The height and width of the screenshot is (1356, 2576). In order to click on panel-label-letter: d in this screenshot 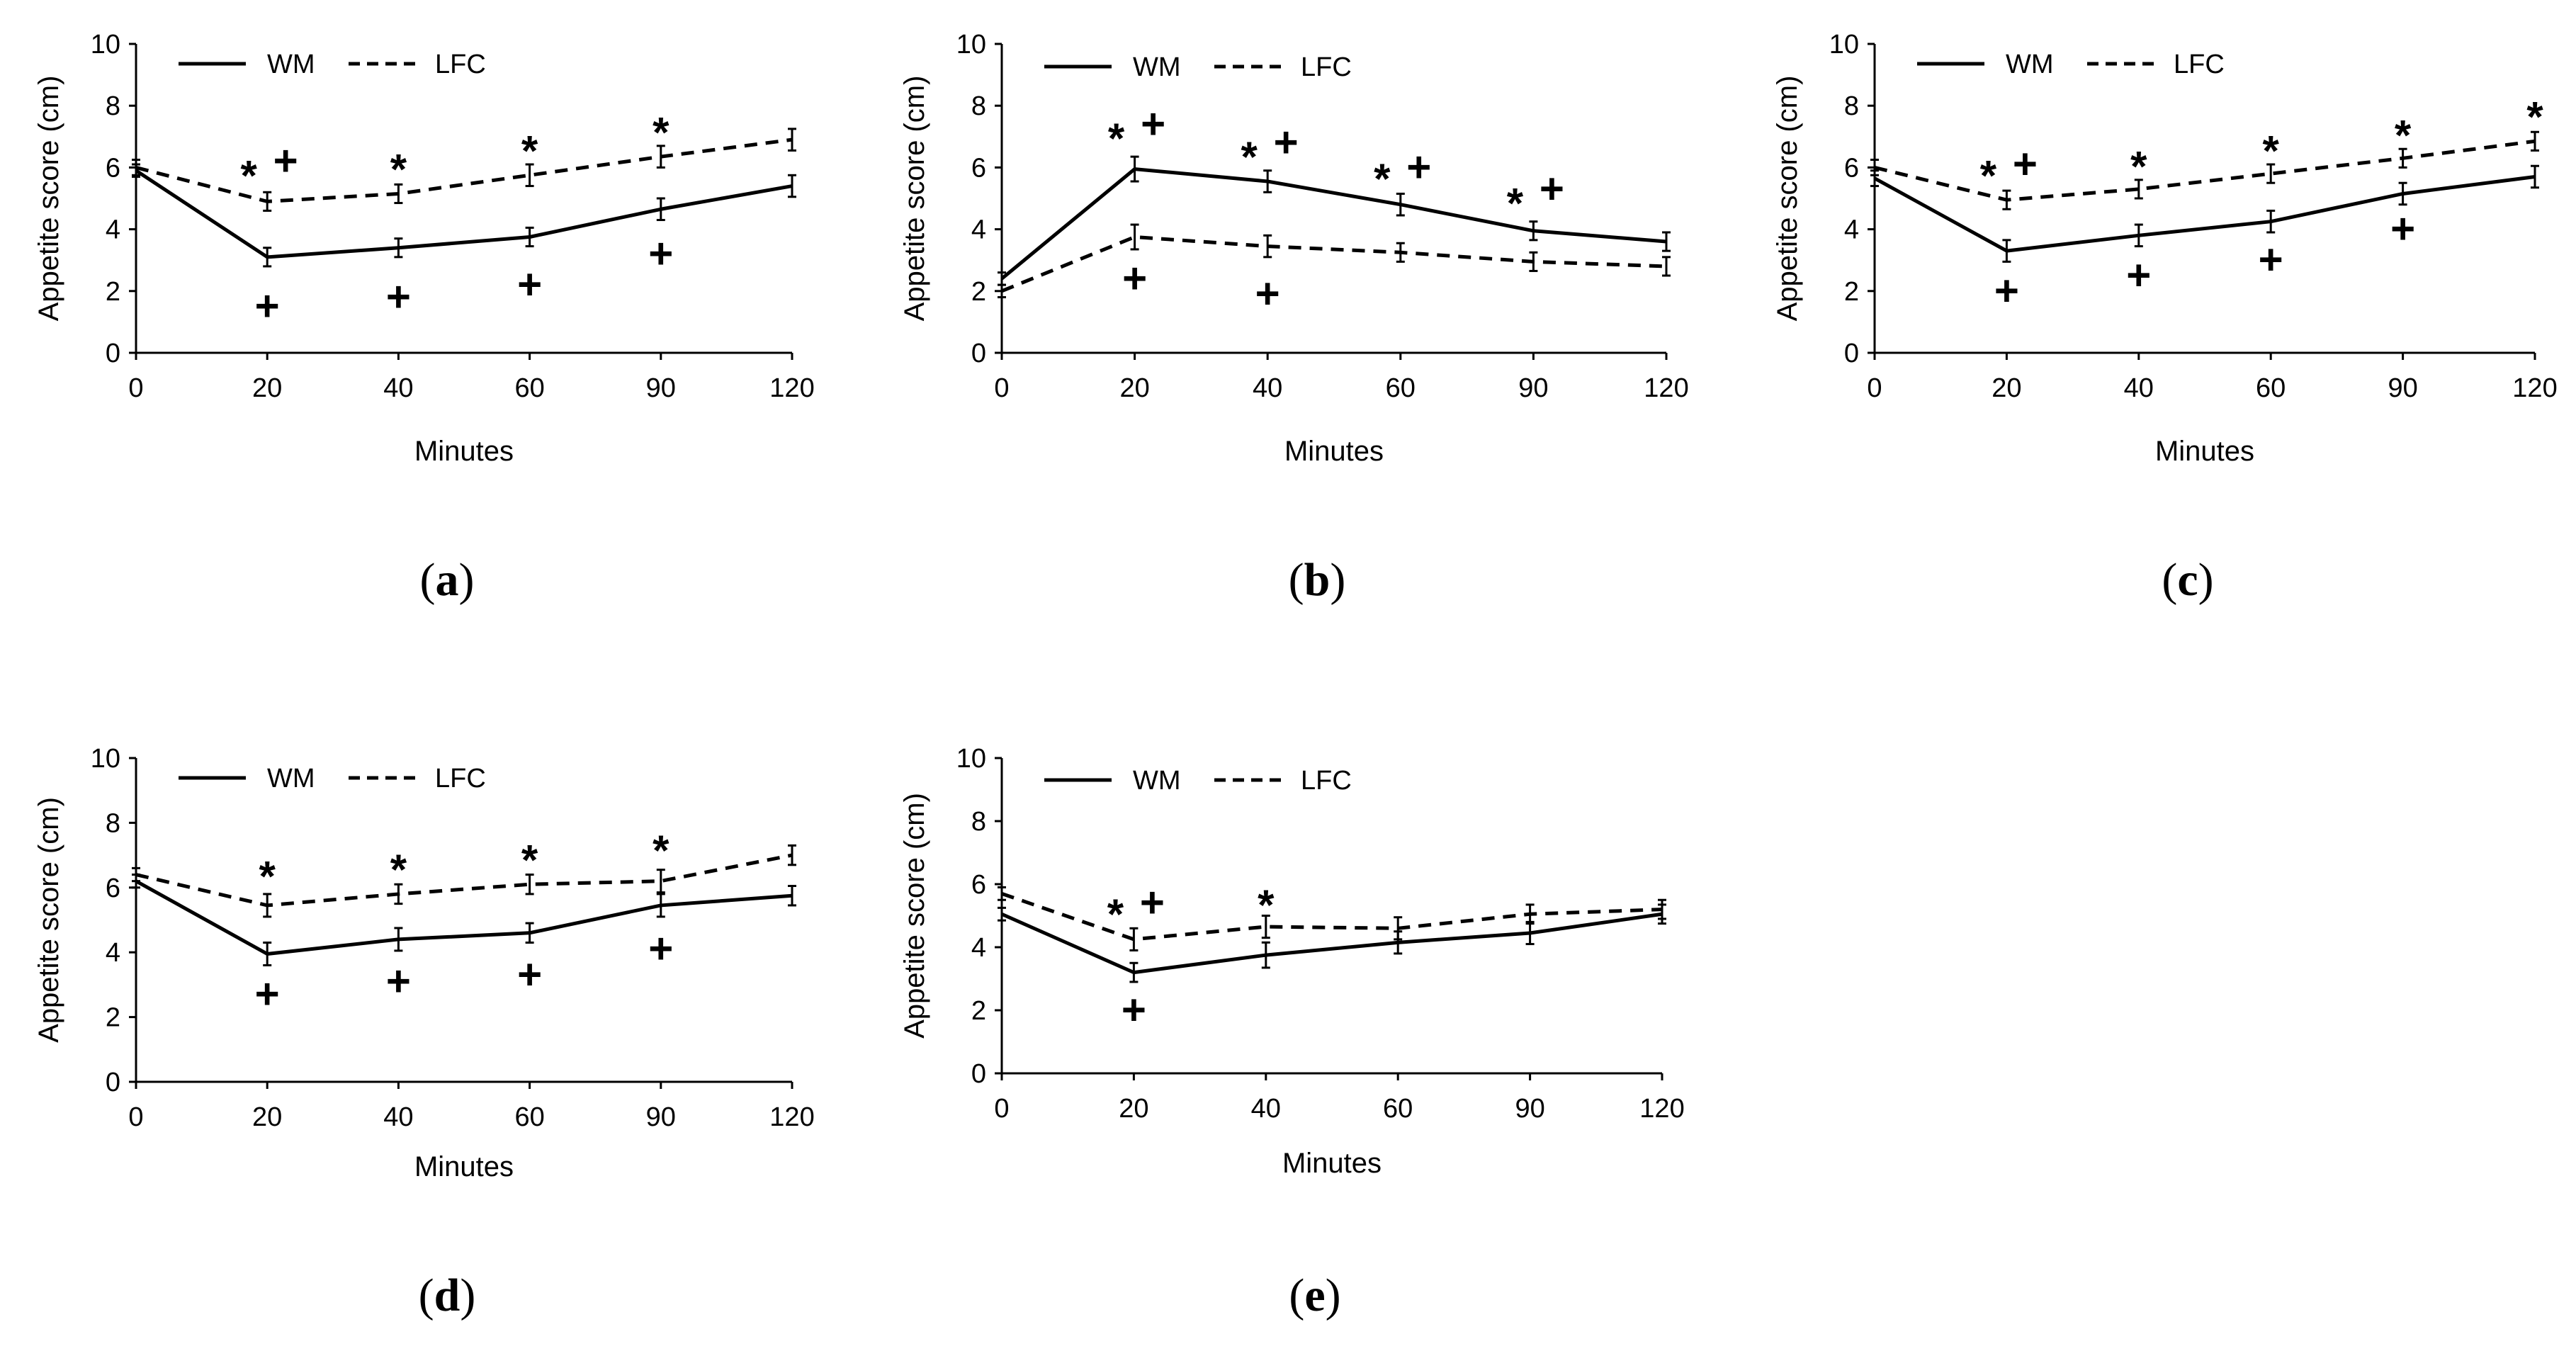, I will do `click(447, 1296)`.